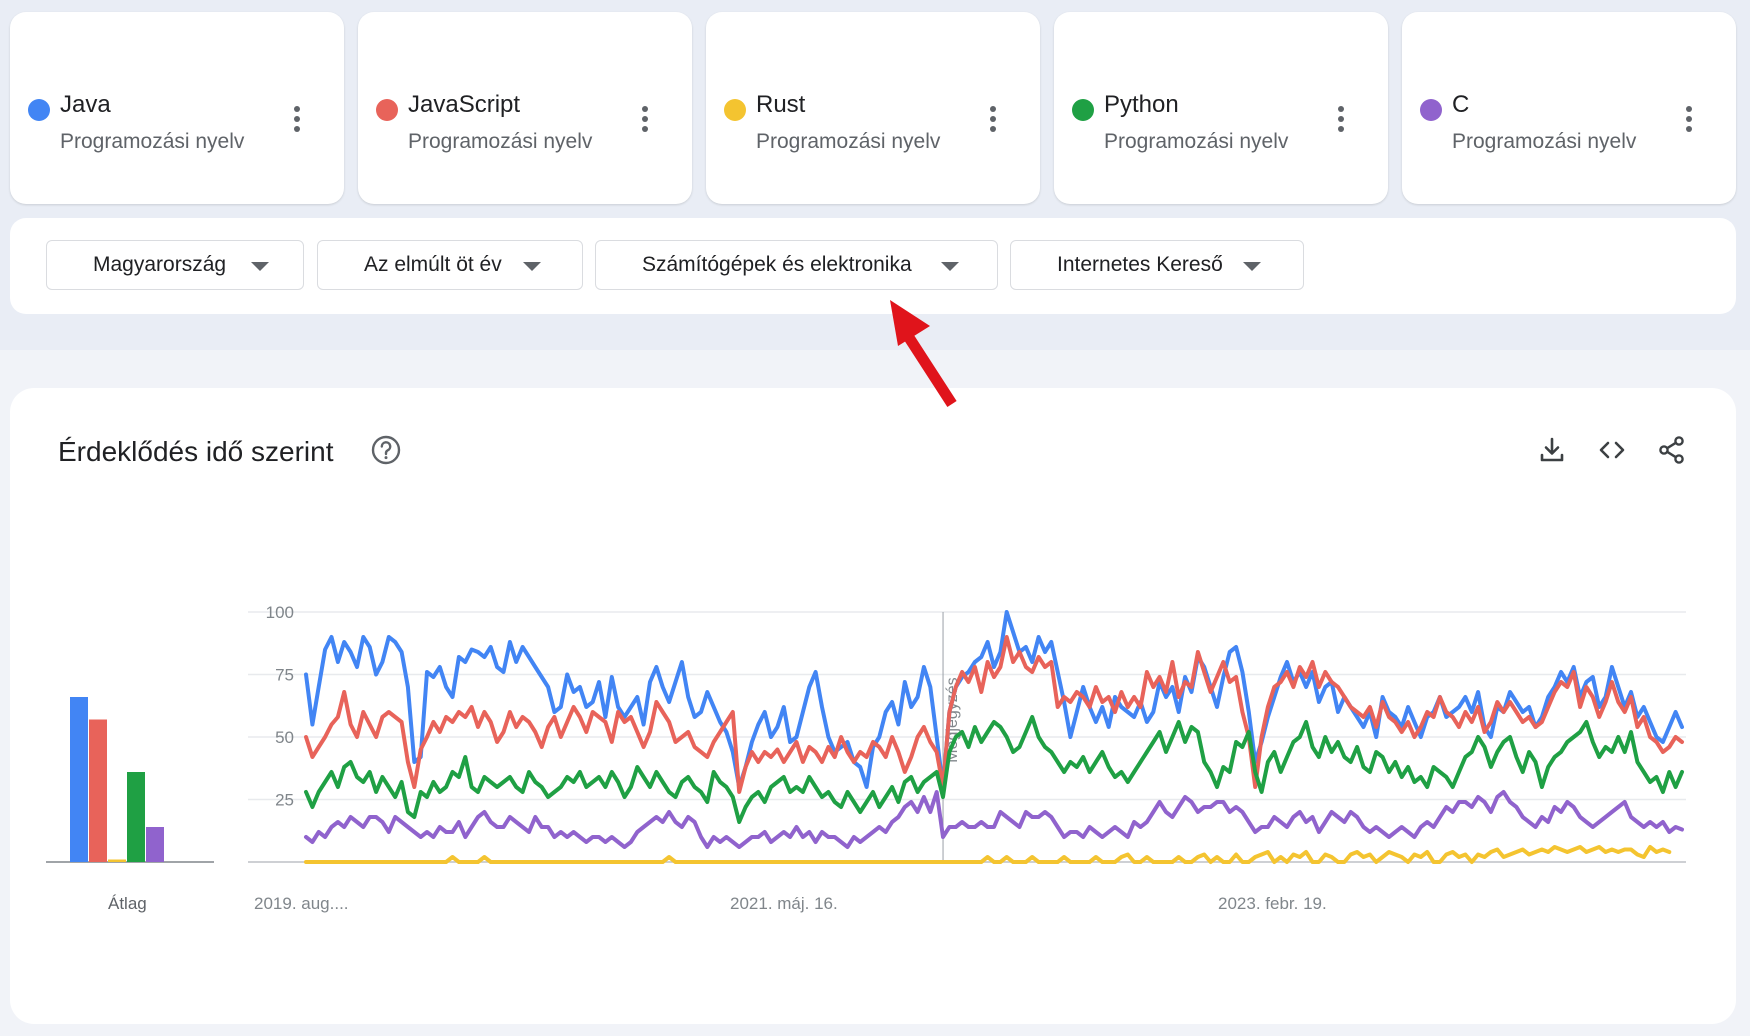 This screenshot has height=1036, width=1750. What do you see at coordinates (777, 264) in the screenshot?
I see `category-filter-label: Számítógépek és elektronika` at bounding box center [777, 264].